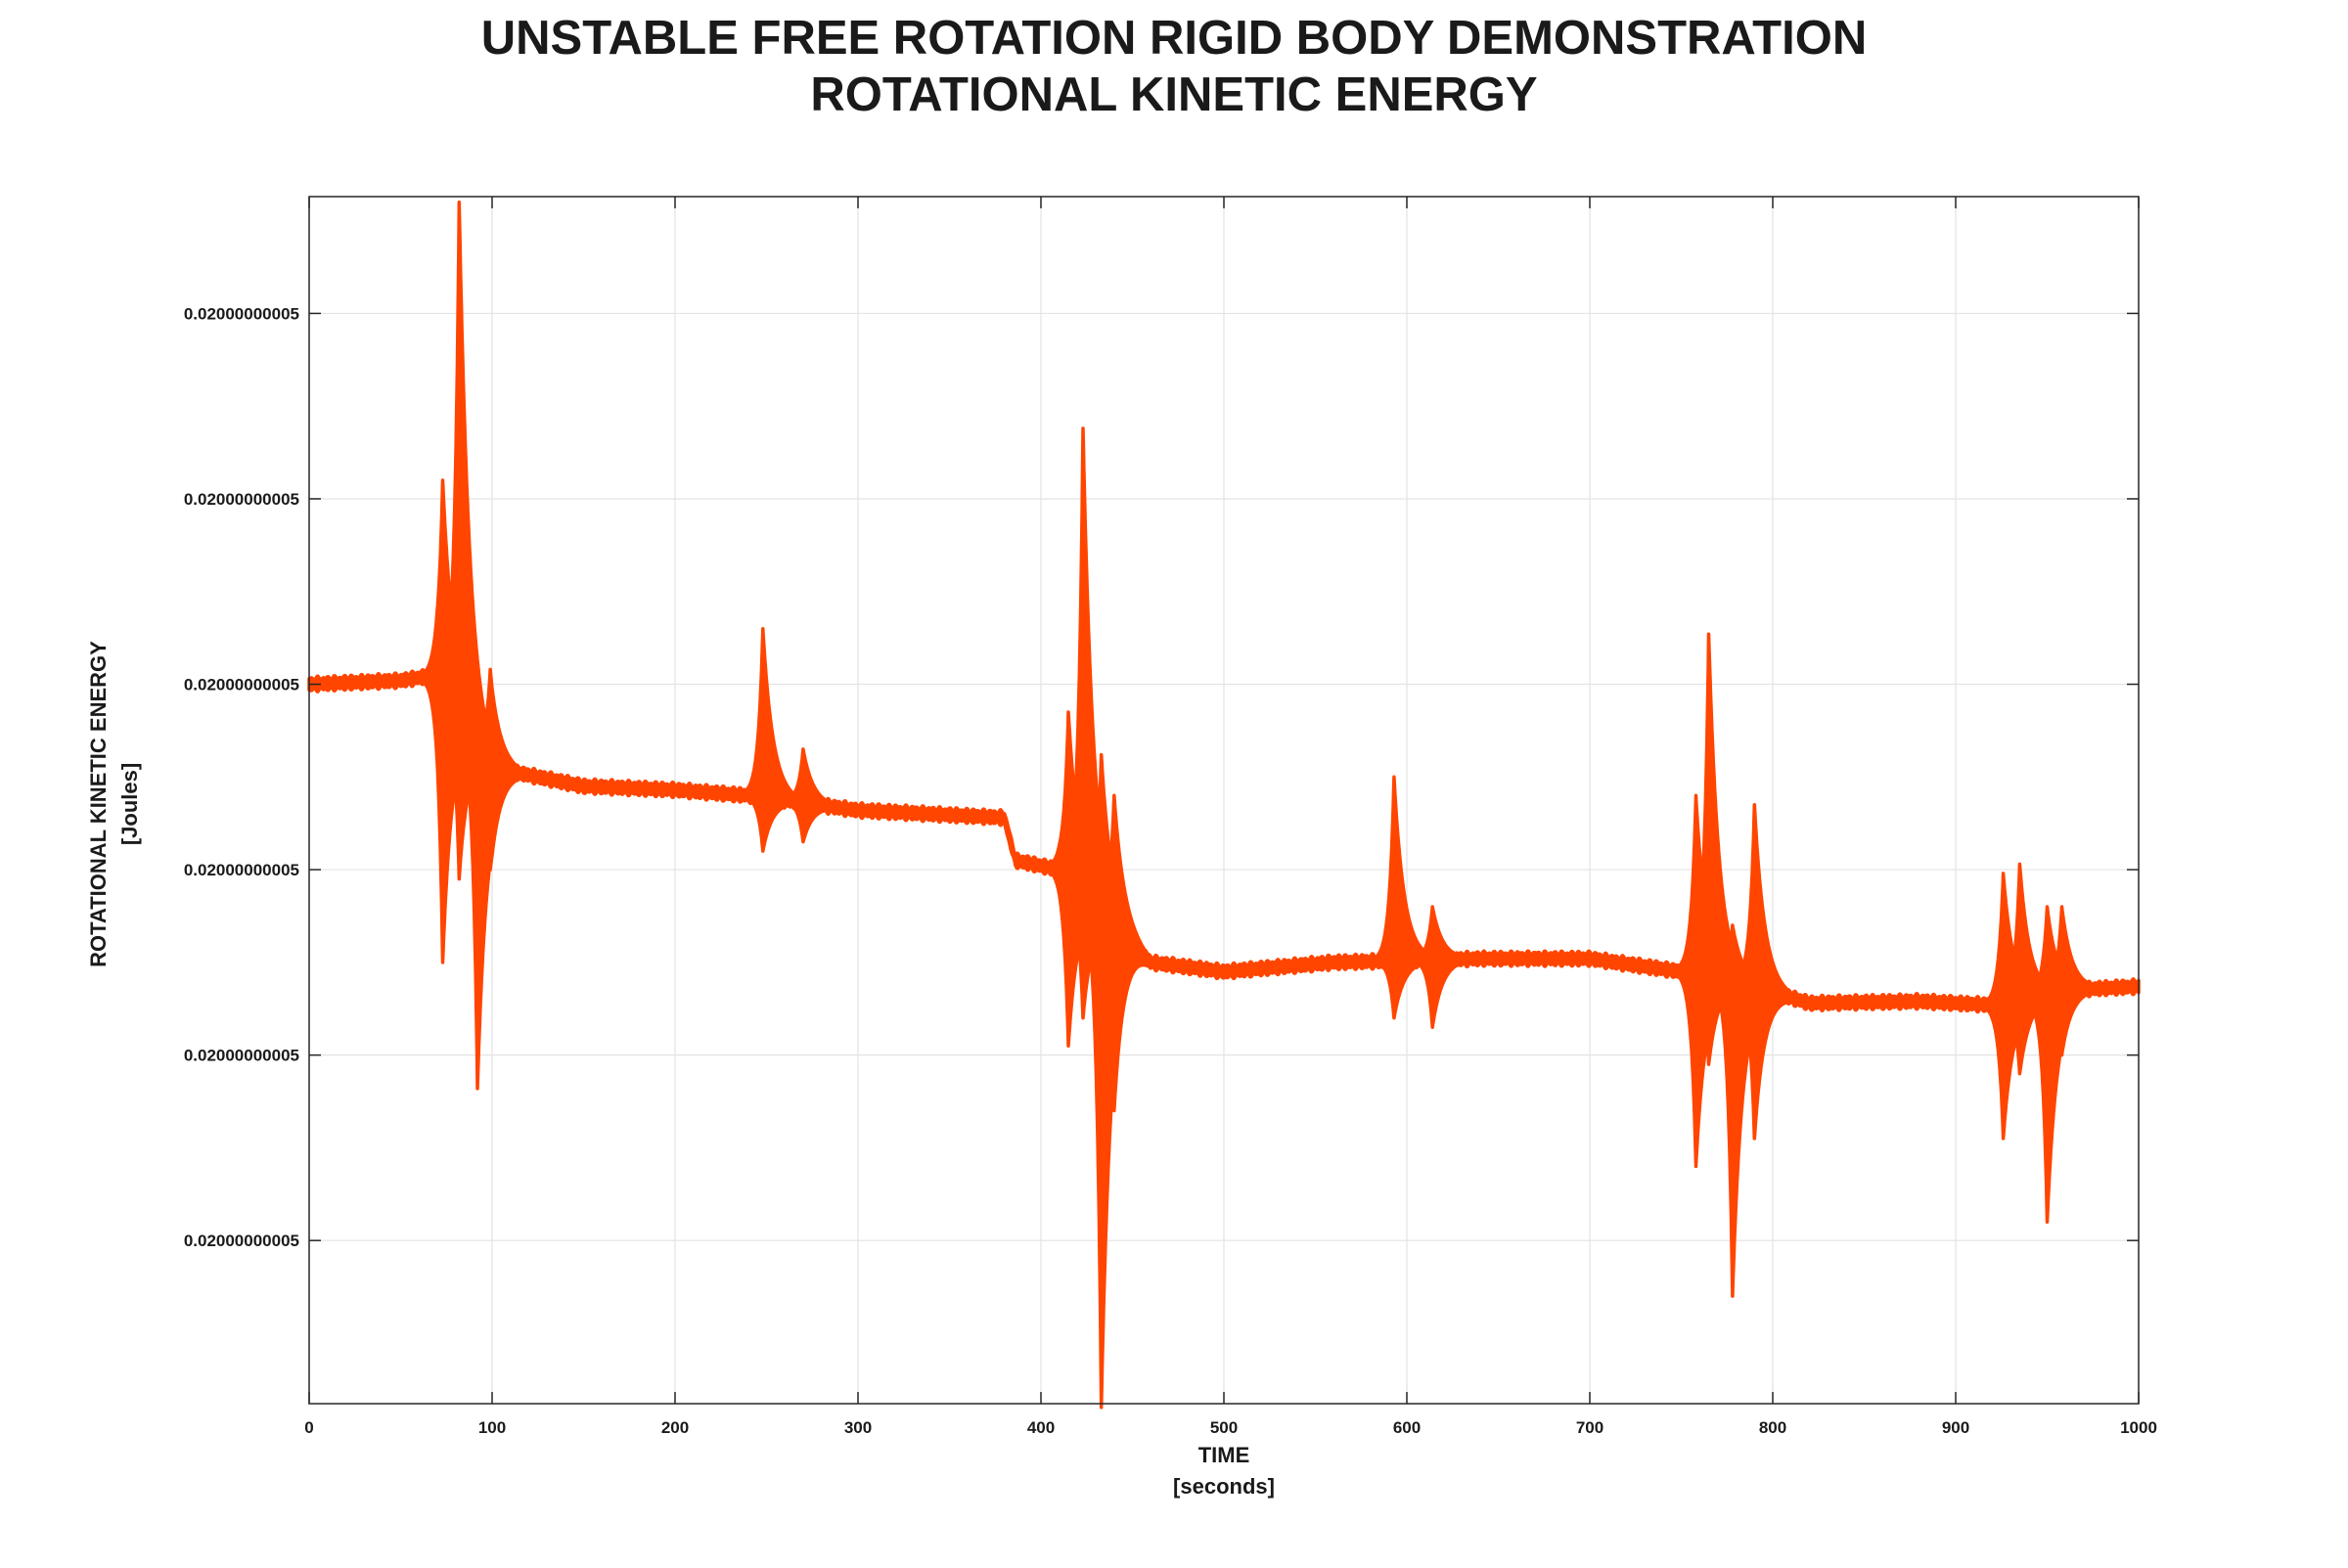 The image size is (2348, 1568). What do you see at coordinates (98, 804) in the screenshot?
I see `y-axis-label: ROTATIONAL KINETIC ENERGY` at bounding box center [98, 804].